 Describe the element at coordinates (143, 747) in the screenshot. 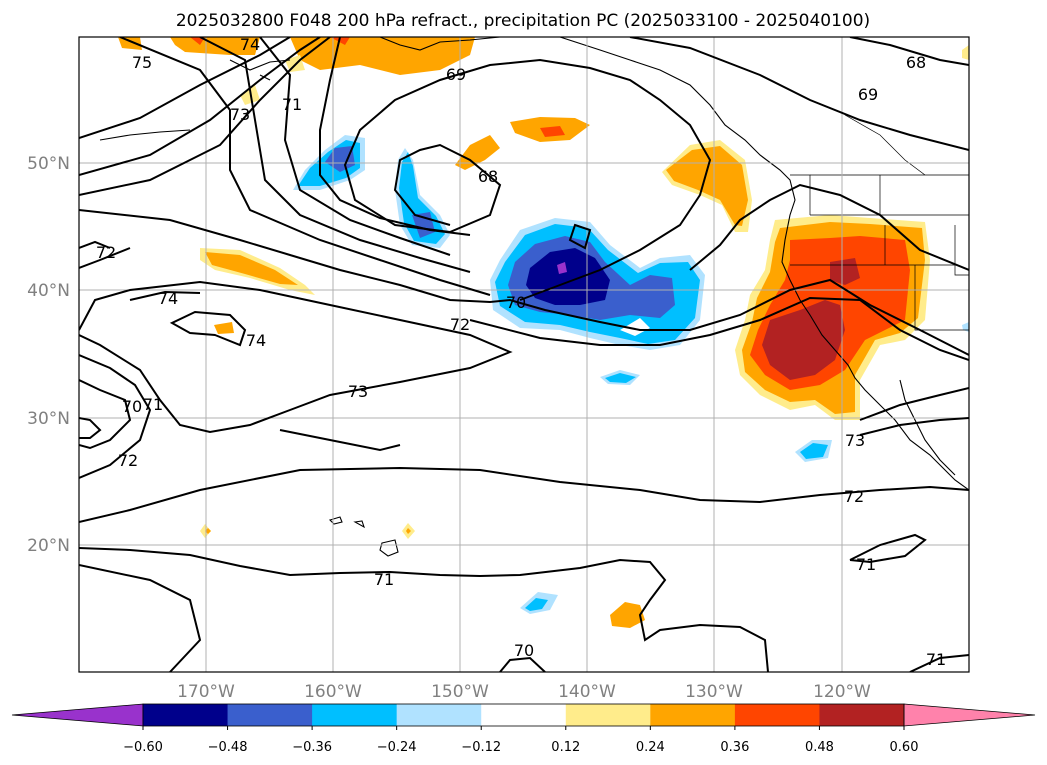

I see `colorbar-tick-label: −0.60` at that location.